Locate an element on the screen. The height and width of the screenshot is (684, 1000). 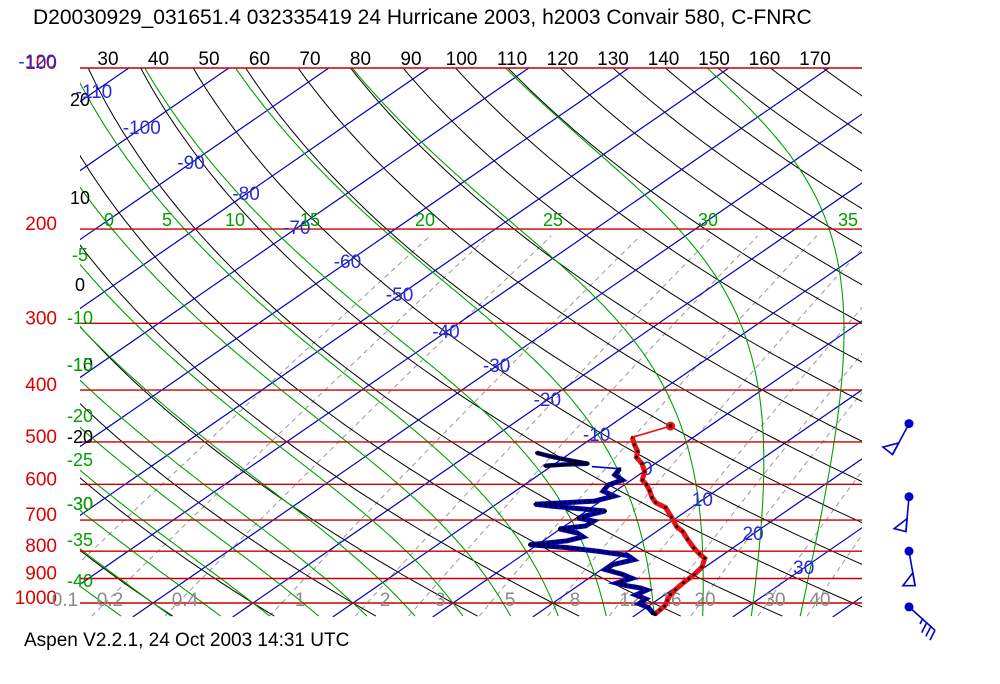
svg-text: 110 is located at coordinates (512, 59).